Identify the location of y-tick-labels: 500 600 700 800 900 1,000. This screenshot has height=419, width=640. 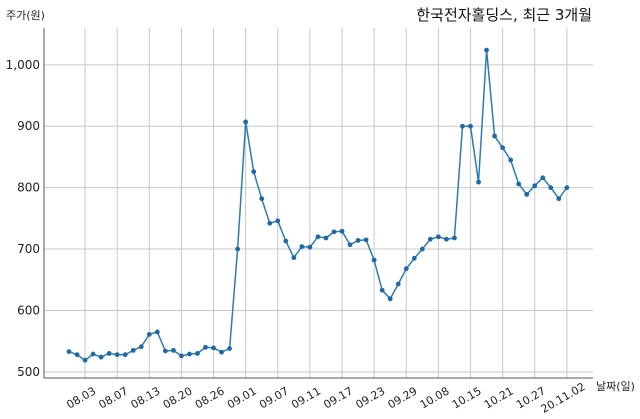
(23, 218).